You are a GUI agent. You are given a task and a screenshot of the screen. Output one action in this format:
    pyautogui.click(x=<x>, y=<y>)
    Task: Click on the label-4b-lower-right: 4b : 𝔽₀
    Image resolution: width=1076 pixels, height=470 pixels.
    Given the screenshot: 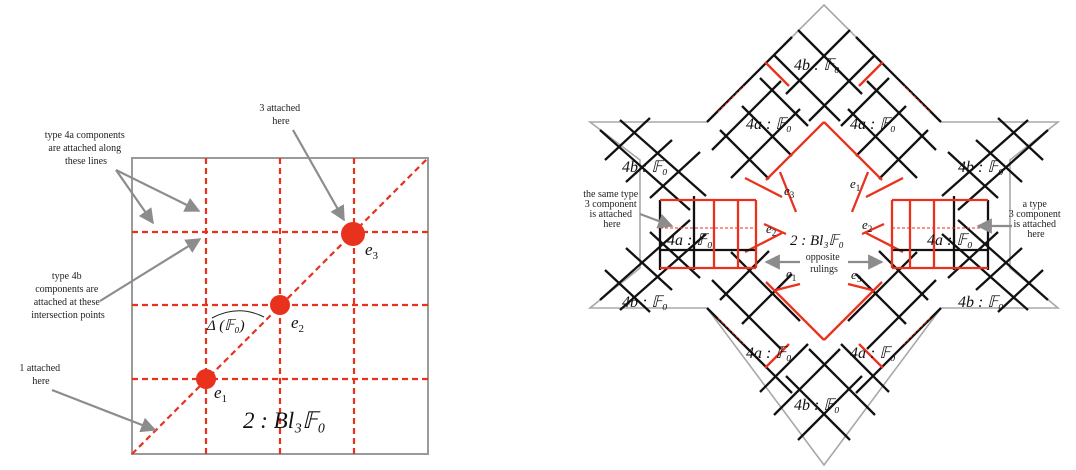 What is the action you would take?
    pyautogui.click(x=981, y=302)
    